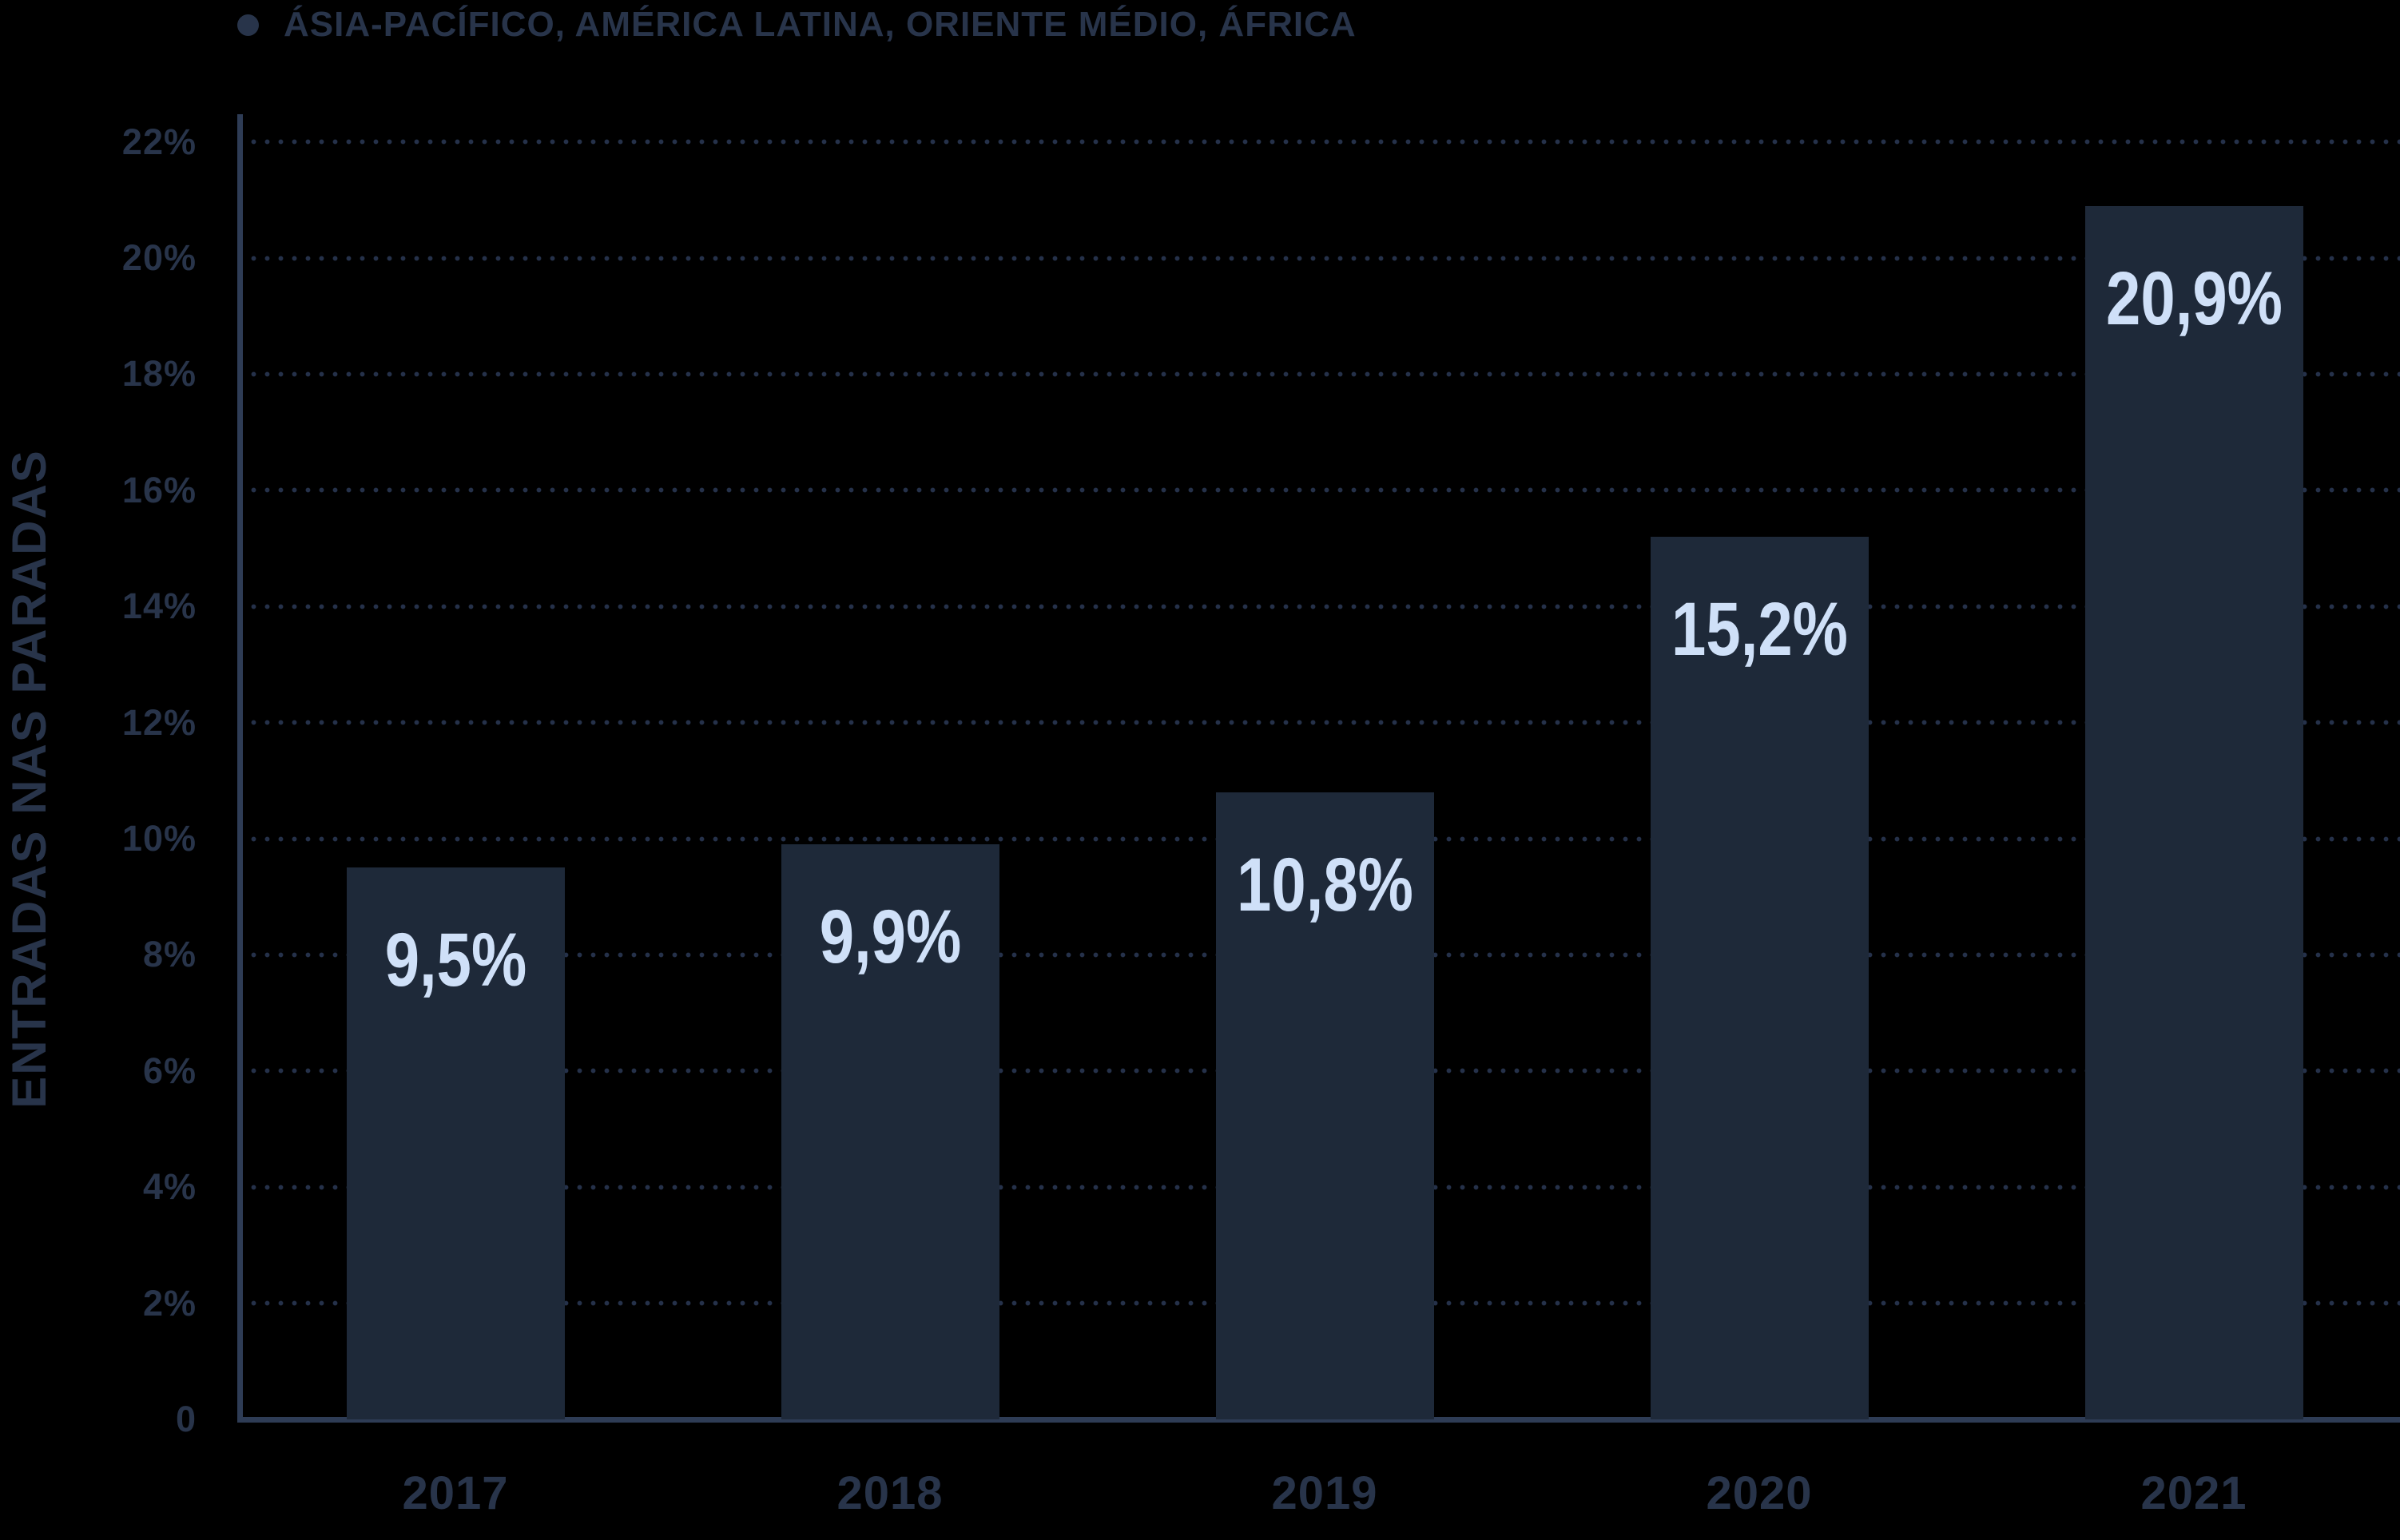 The width and height of the screenshot is (2400, 1540). Describe the element at coordinates (159, 142) in the screenshot. I see `y-tick-label-22: 22%` at that location.